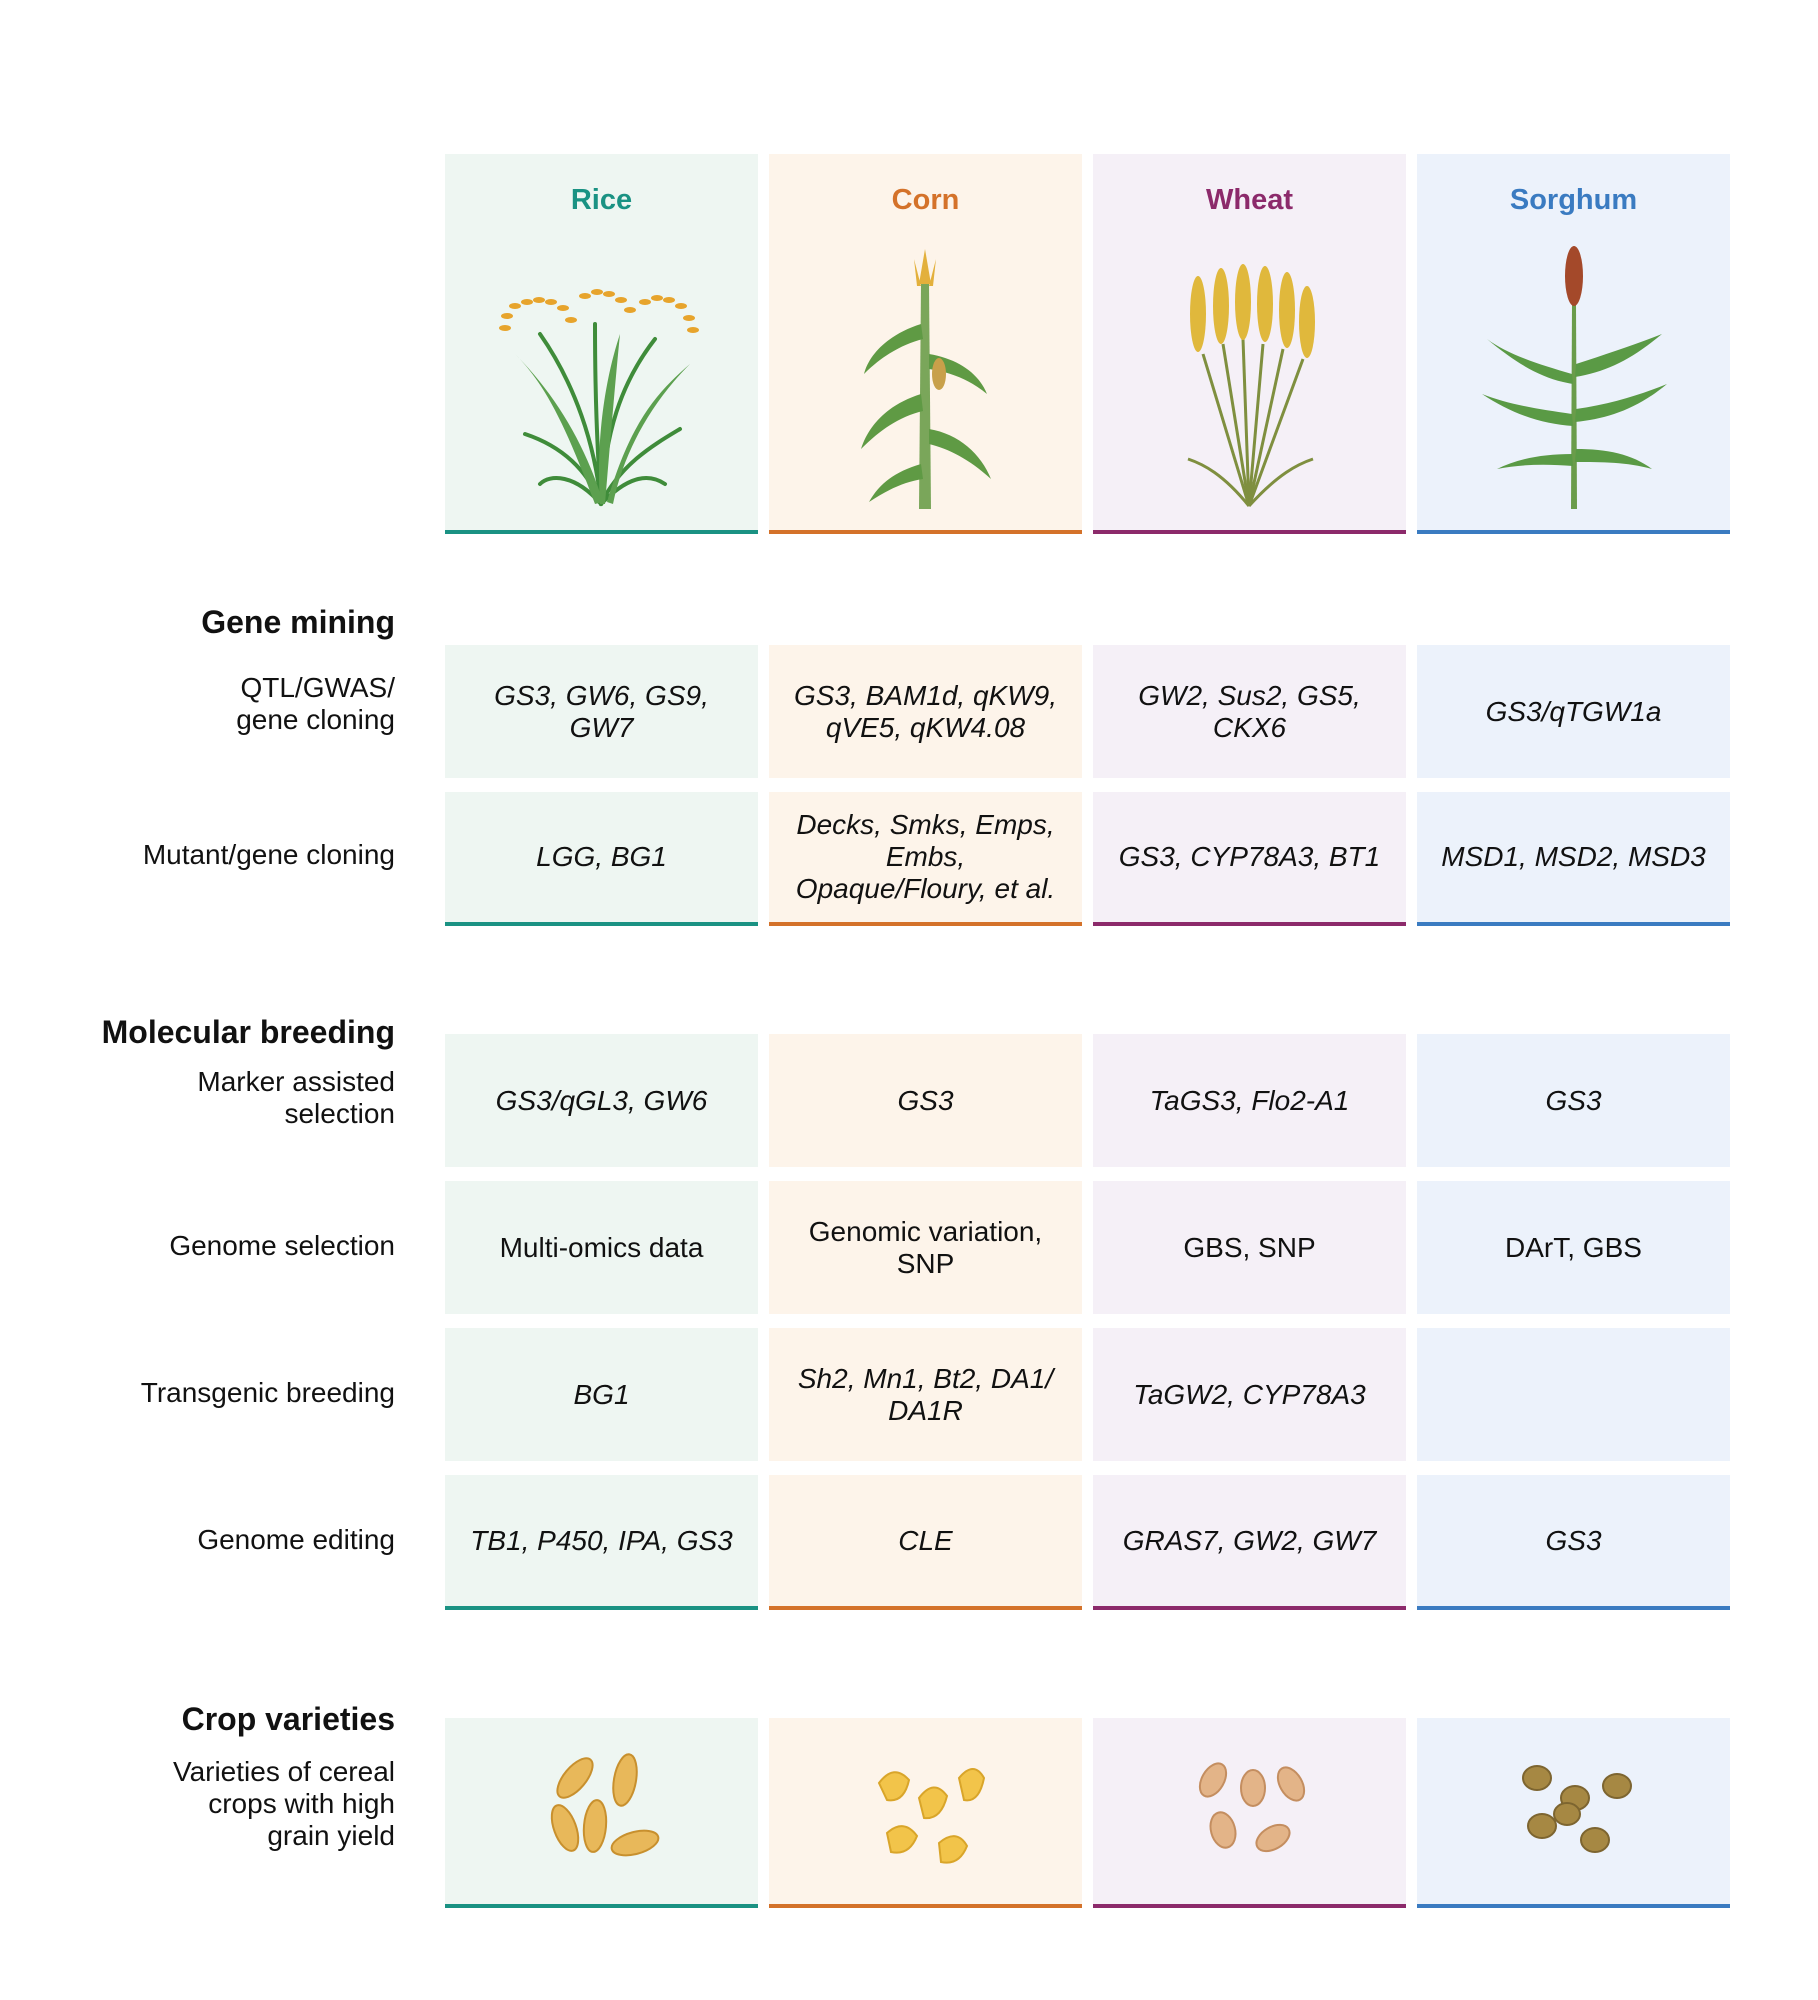  I want to click on section-gene-mining: Gene mining, so click(298, 622).